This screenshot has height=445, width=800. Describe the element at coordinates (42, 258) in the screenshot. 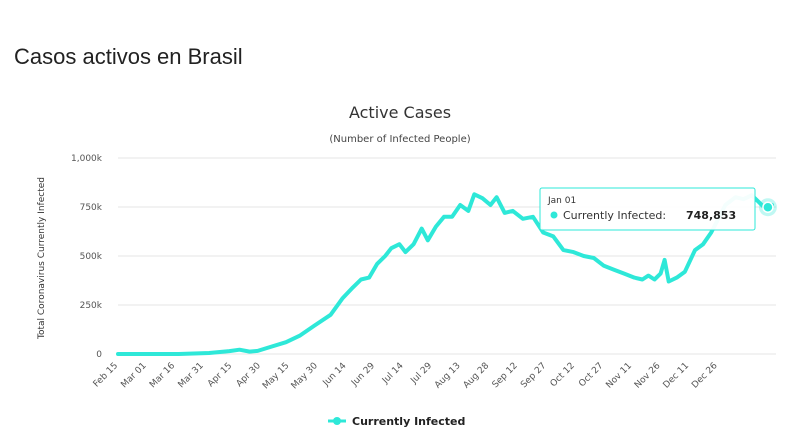

I see `y-axis-title: Total Coronavirus Currently Infected` at that location.